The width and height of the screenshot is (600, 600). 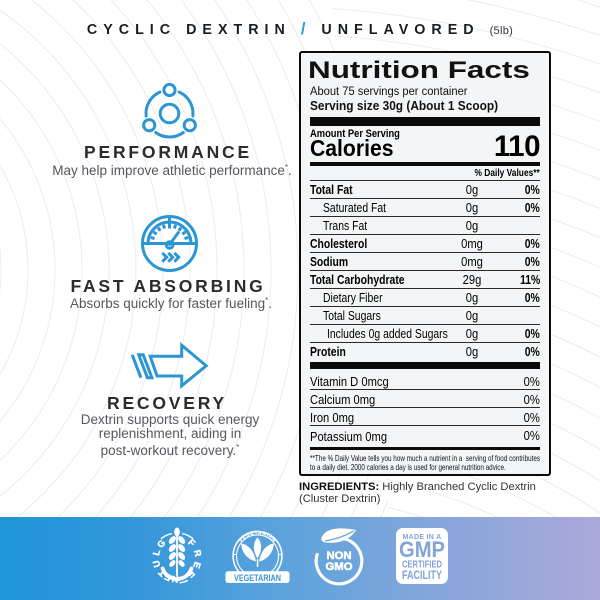 I want to click on svg-text: L, so click(x=156, y=552).